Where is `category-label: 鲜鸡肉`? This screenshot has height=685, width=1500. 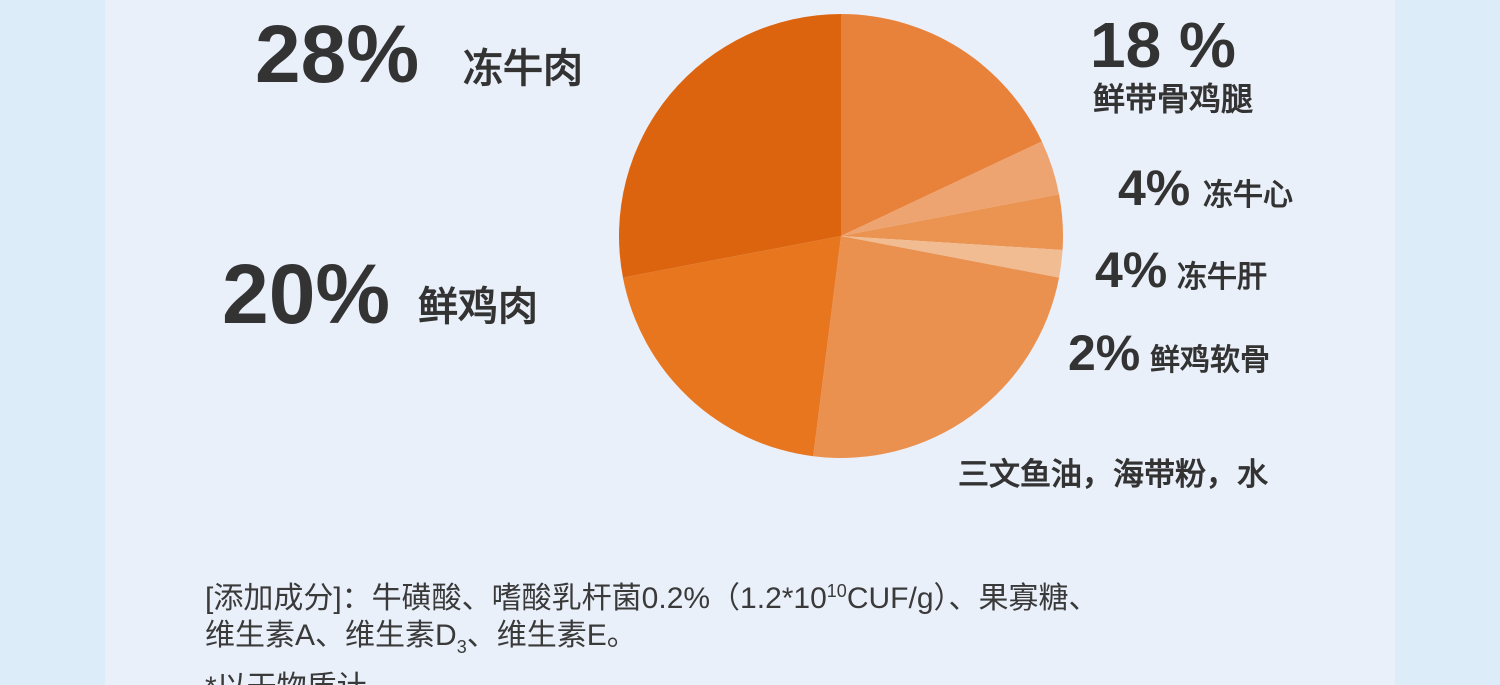
category-label: 鲜鸡肉 is located at coordinates (478, 307).